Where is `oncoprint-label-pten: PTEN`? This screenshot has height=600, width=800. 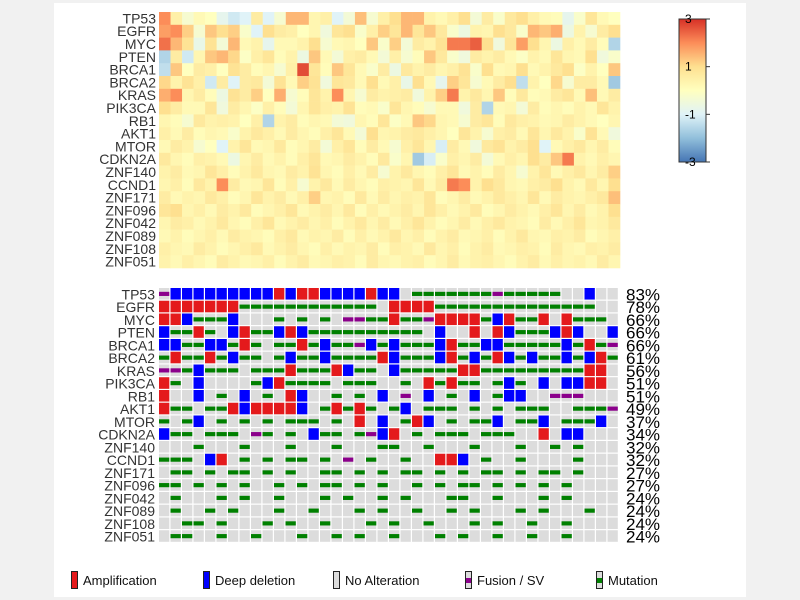
oncoprint-label-pten: PTEN is located at coordinates (136, 333).